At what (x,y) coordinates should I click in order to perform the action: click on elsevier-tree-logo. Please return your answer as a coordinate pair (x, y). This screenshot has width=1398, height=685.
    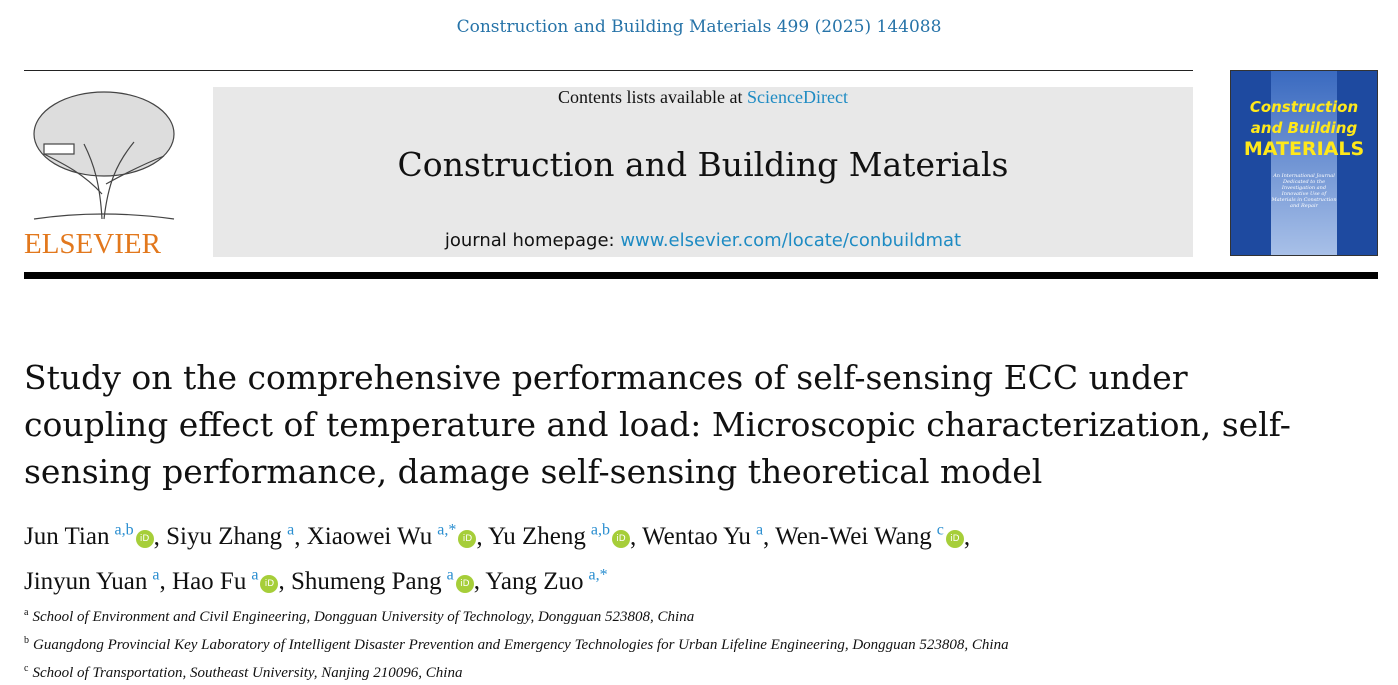
    Looking at the image, I should click on (104, 155).